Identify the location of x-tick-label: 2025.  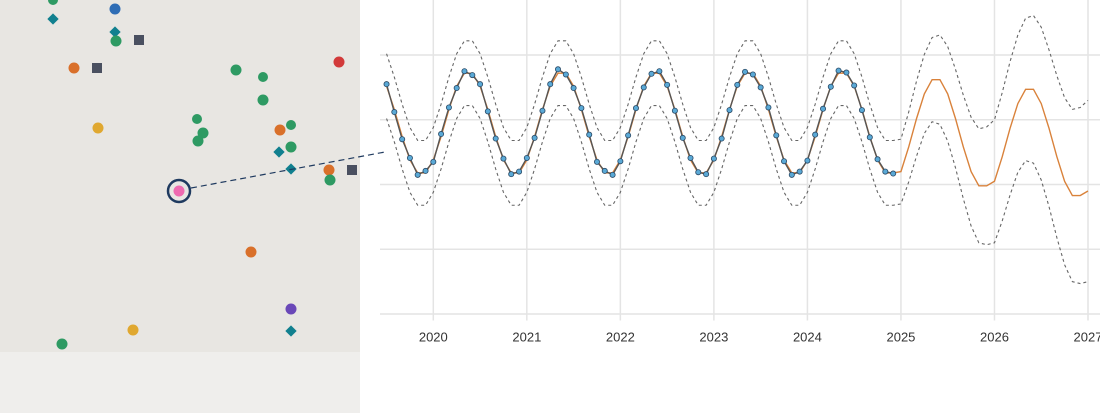
(900, 336).